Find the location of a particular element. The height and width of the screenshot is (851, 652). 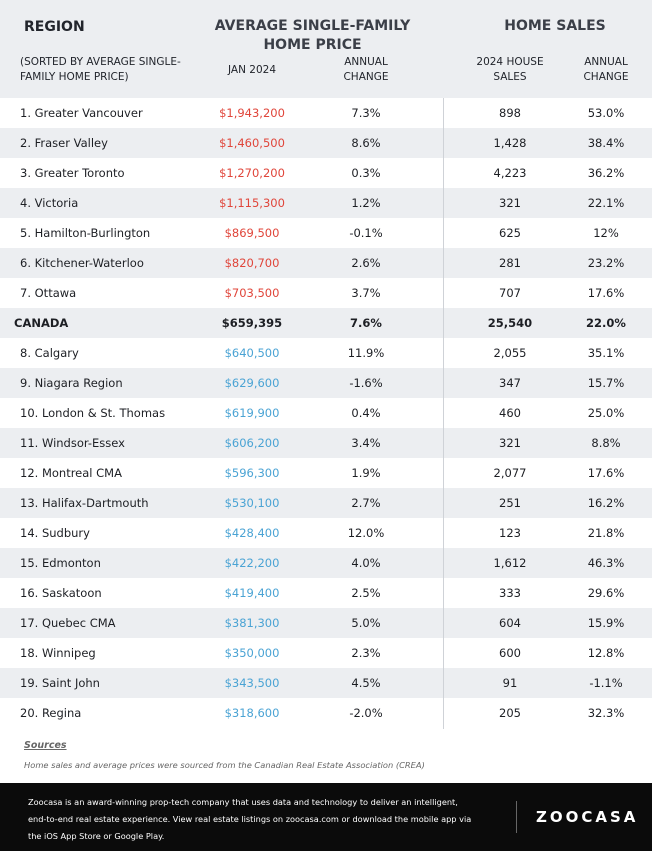

column-divider is located at coordinates (443, 413).